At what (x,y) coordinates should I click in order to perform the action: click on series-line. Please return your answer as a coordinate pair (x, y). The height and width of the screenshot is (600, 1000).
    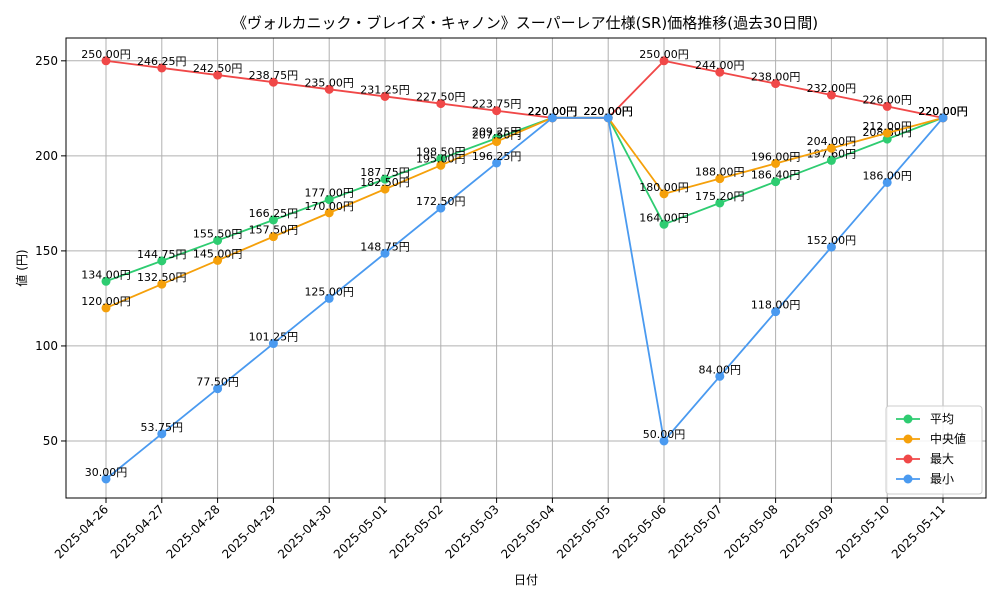
    Looking at the image, I should click on (524, 89).